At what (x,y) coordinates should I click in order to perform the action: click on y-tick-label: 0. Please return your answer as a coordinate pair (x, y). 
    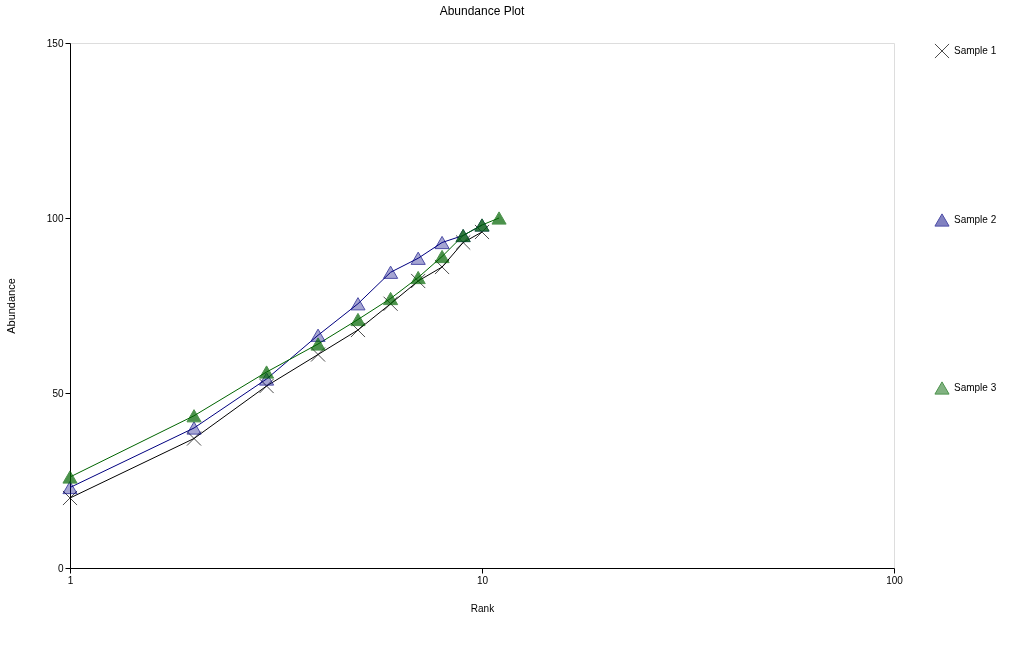
    Looking at the image, I should click on (60, 568).